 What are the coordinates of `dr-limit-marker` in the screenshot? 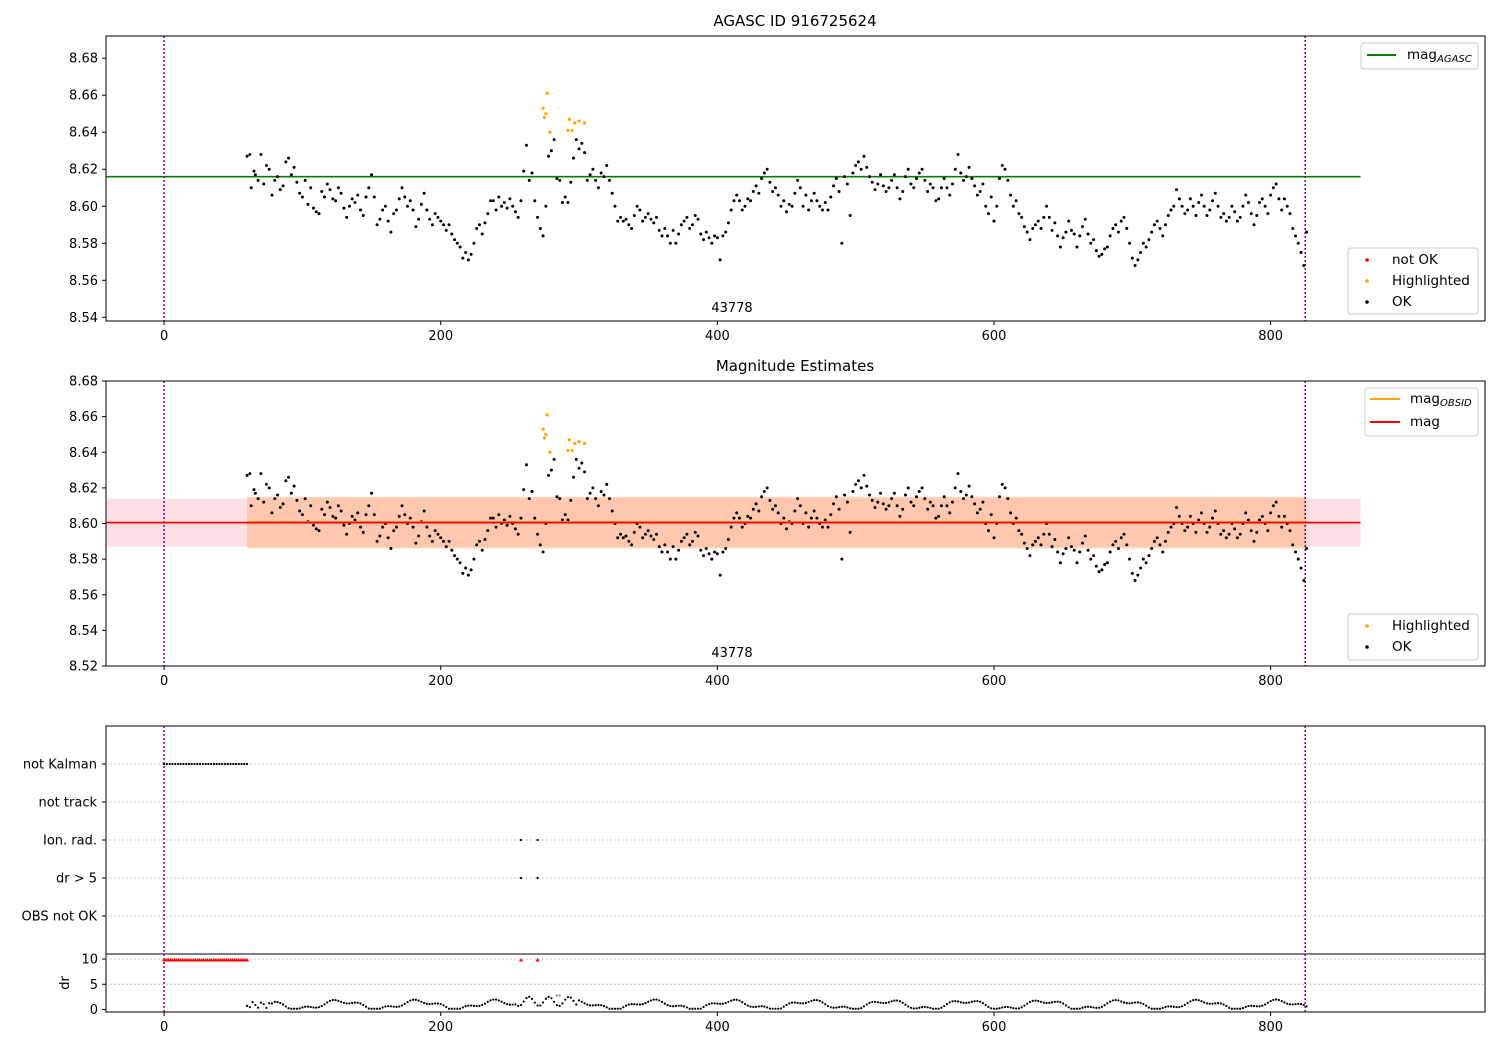 It's located at (520, 960).